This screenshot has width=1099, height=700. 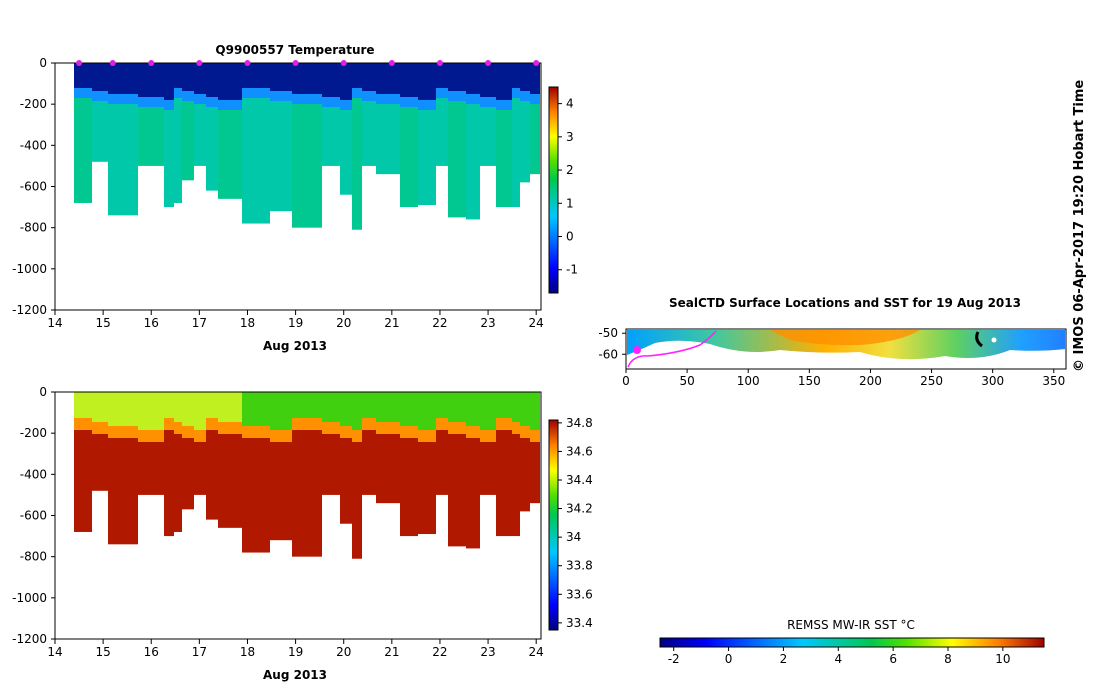 I want to click on temperature-y-tick-label: -800, so click(x=33, y=228).